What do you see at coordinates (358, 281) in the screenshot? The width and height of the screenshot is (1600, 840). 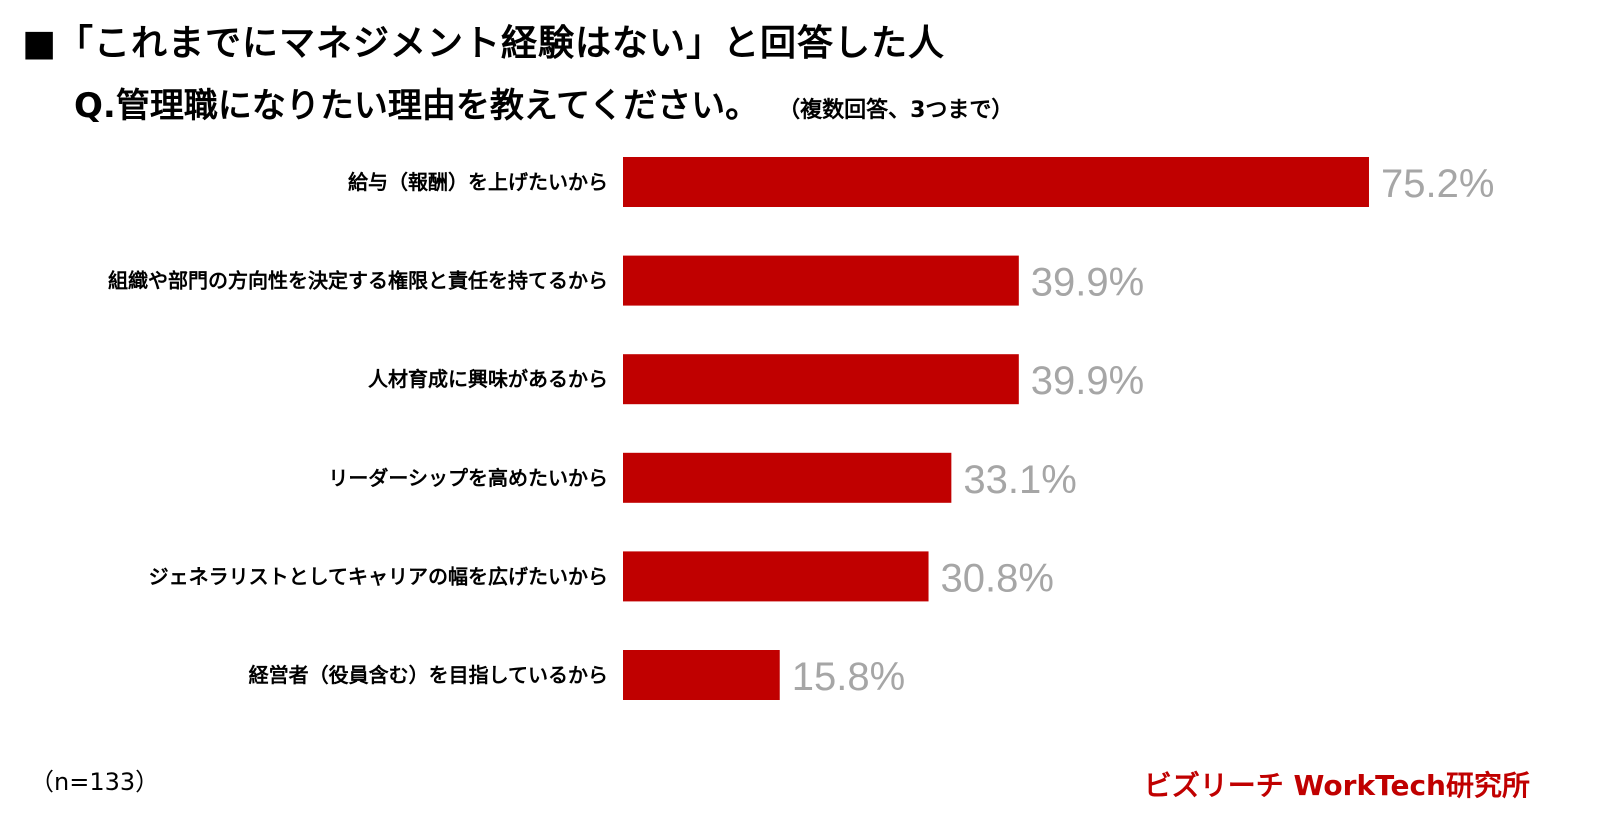 I see `category-label: 組織や部門の方向性を決定する権限と責任を持てるから` at bounding box center [358, 281].